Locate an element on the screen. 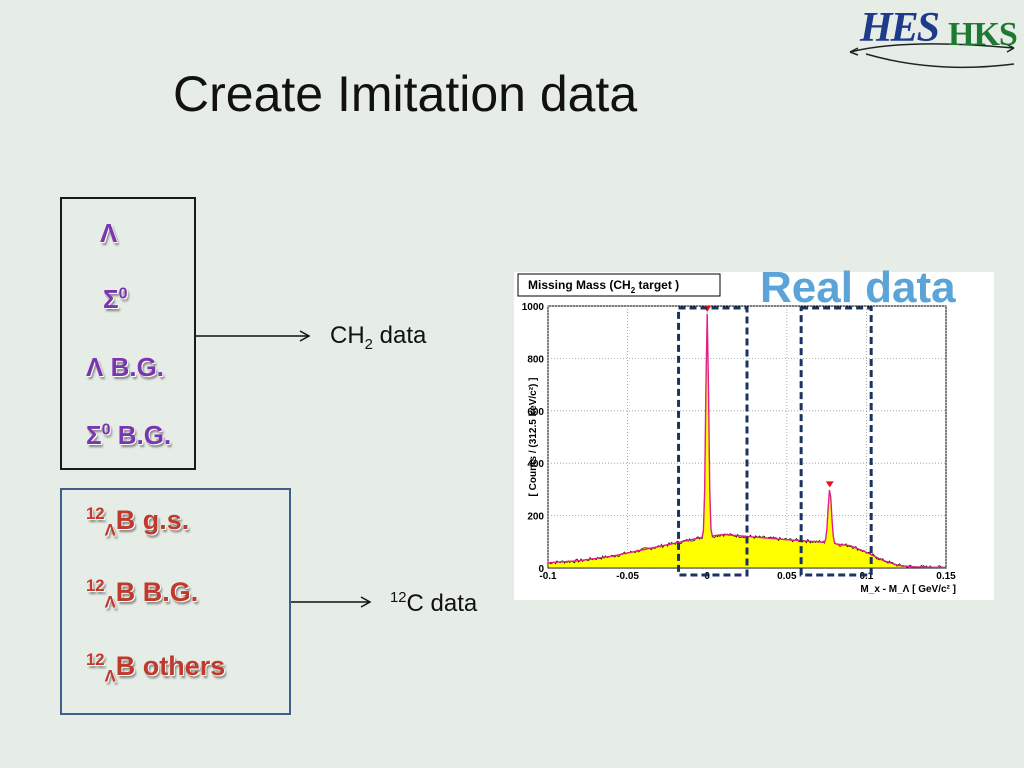 This screenshot has width=1024, height=768. bg-sub: Λ is located at coordinates (110, 602).